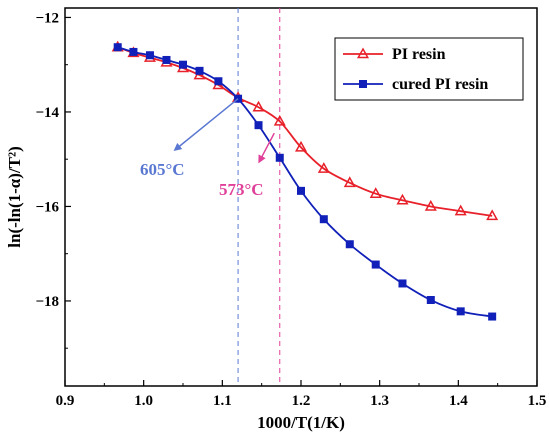 Image resolution: width=550 pixels, height=439 pixels. What do you see at coordinates (162, 169) in the screenshot?
I see `annotation-605c: 605°C` at bounding box center [162, 169].